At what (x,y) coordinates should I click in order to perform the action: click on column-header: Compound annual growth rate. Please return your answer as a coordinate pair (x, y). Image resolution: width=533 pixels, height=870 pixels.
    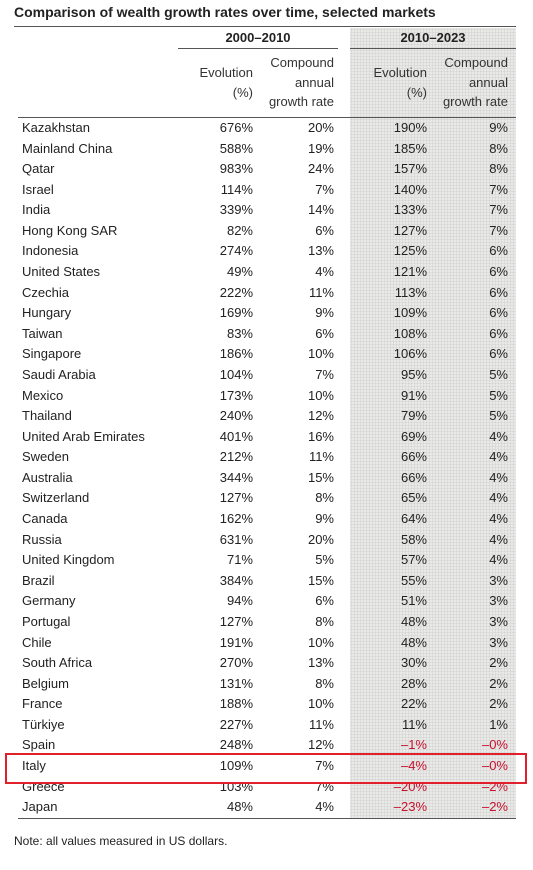
    Looking at the image, I should click on (475, 82).